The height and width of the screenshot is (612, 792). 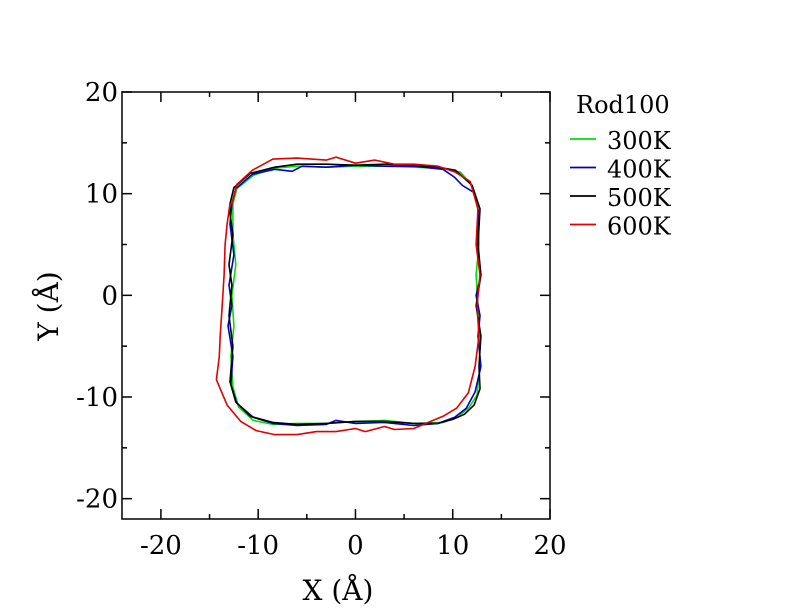 What do you see at coordinates (97, 500) in the screenshot?
I see `y-tick-label: -20` at bounding box center [97, 500].